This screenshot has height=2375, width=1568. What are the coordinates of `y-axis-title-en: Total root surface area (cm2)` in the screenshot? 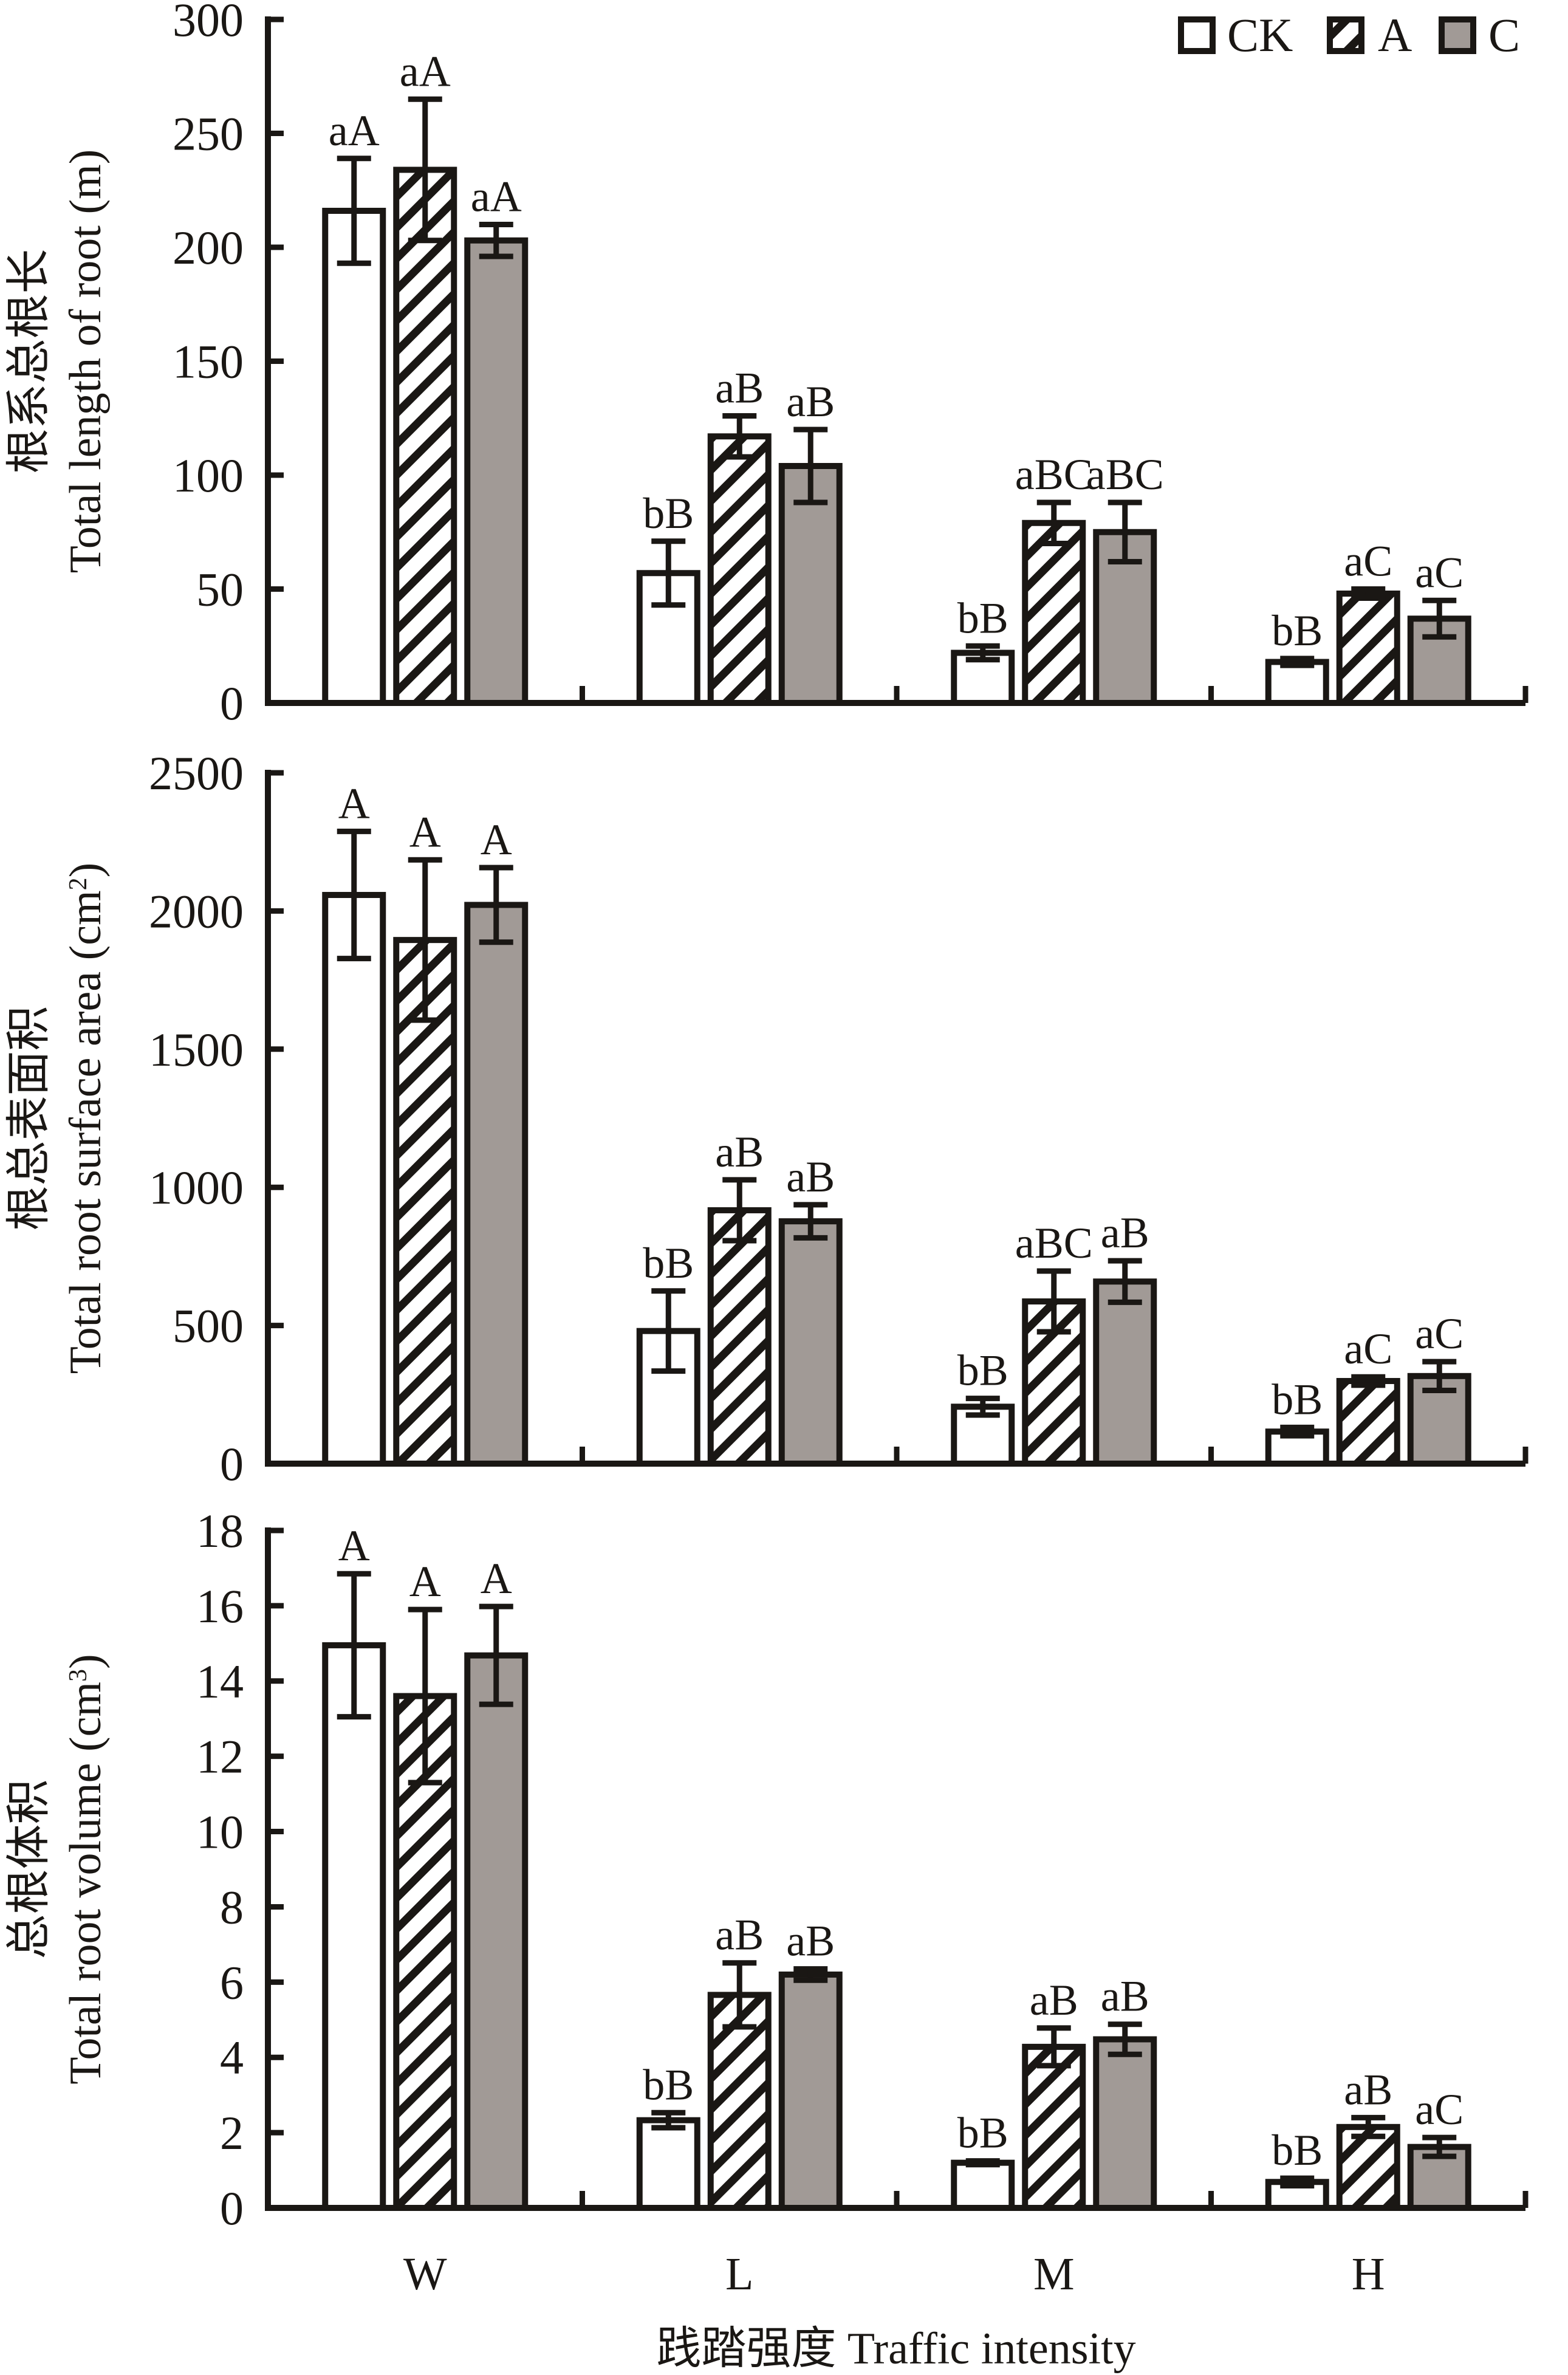 It's located at (86, 1118).